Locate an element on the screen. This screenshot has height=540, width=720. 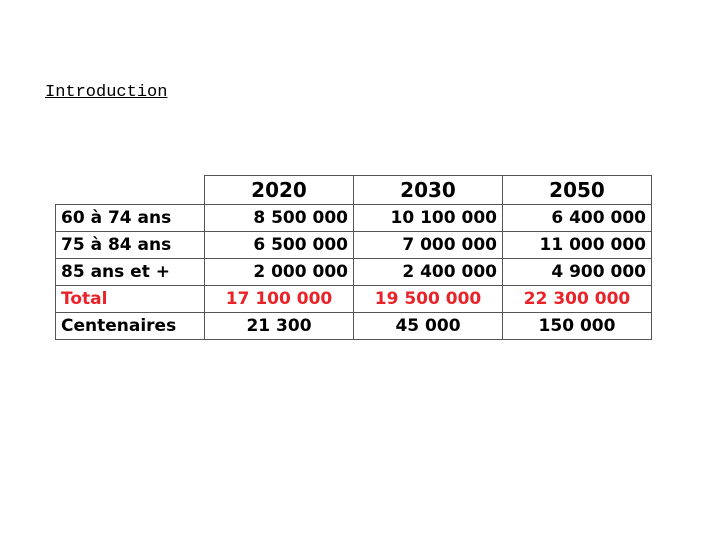
slide-title: Introduction is located at coordinates (106, 92).